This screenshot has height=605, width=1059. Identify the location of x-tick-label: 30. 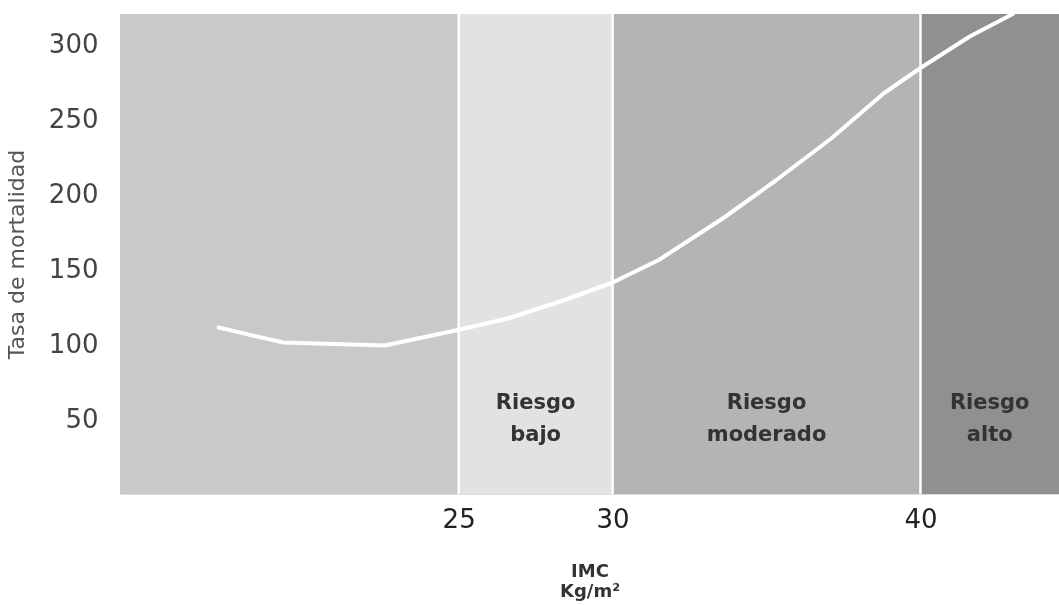
(613, 518).